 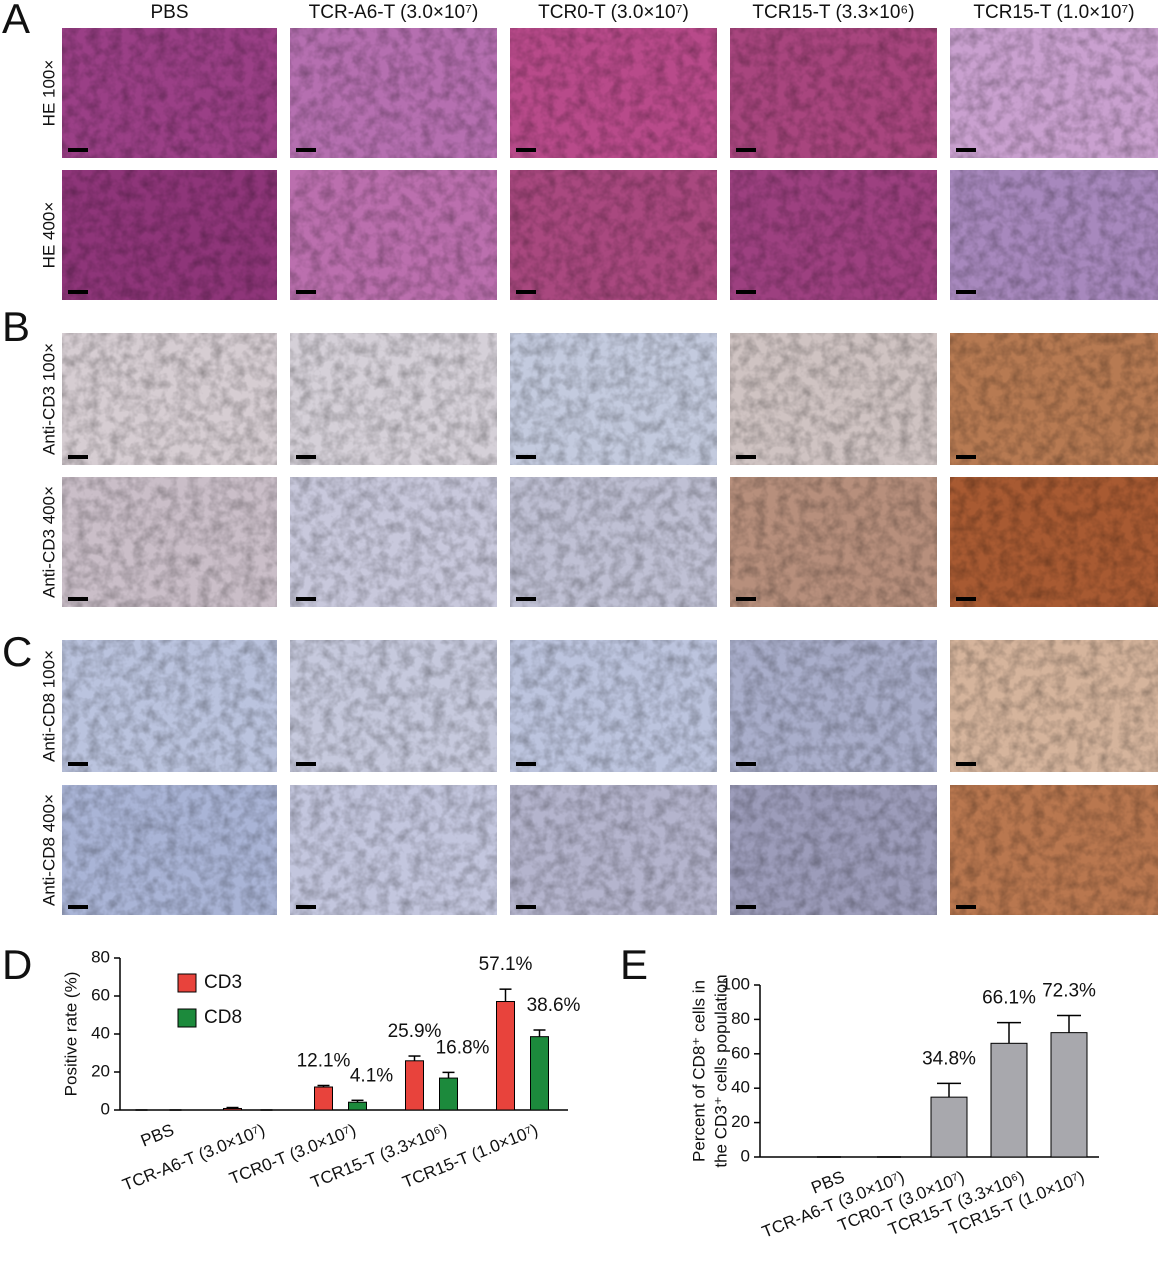 What do you see at coordinates (70, 1034) in the screenshot?
I see `y-axis-label: Positive rate (%)` at bounding box center [70, 1034].